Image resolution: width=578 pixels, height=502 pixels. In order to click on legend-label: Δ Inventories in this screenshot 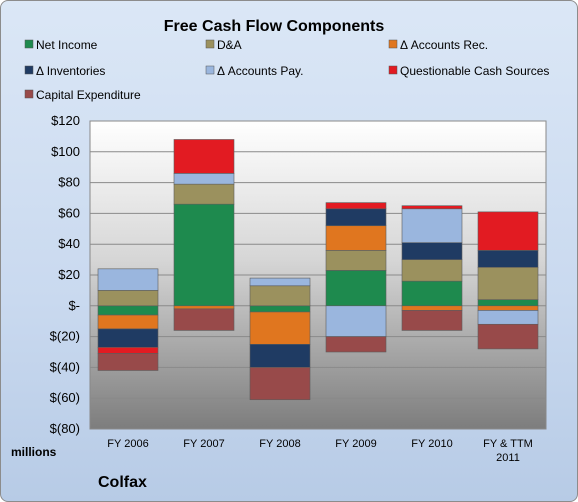, I will do `click(70, 71)`.